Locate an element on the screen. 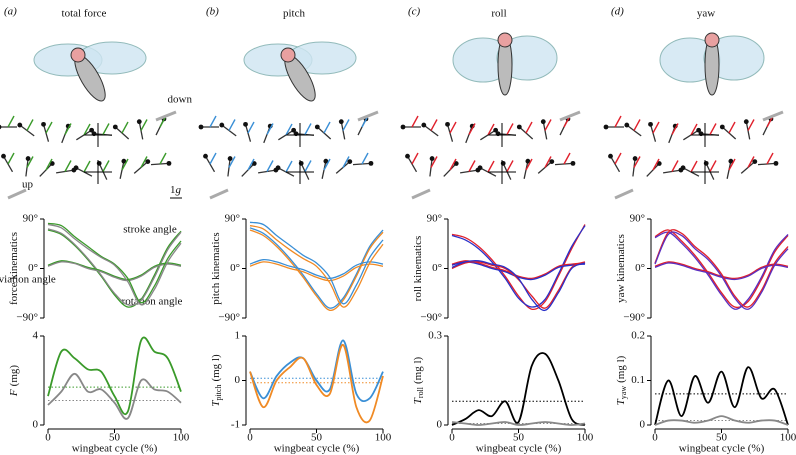 Image resolution: width=796 pixels, height=455 pixels. y-tick-label: 4 is located at coordinates (36, 336).